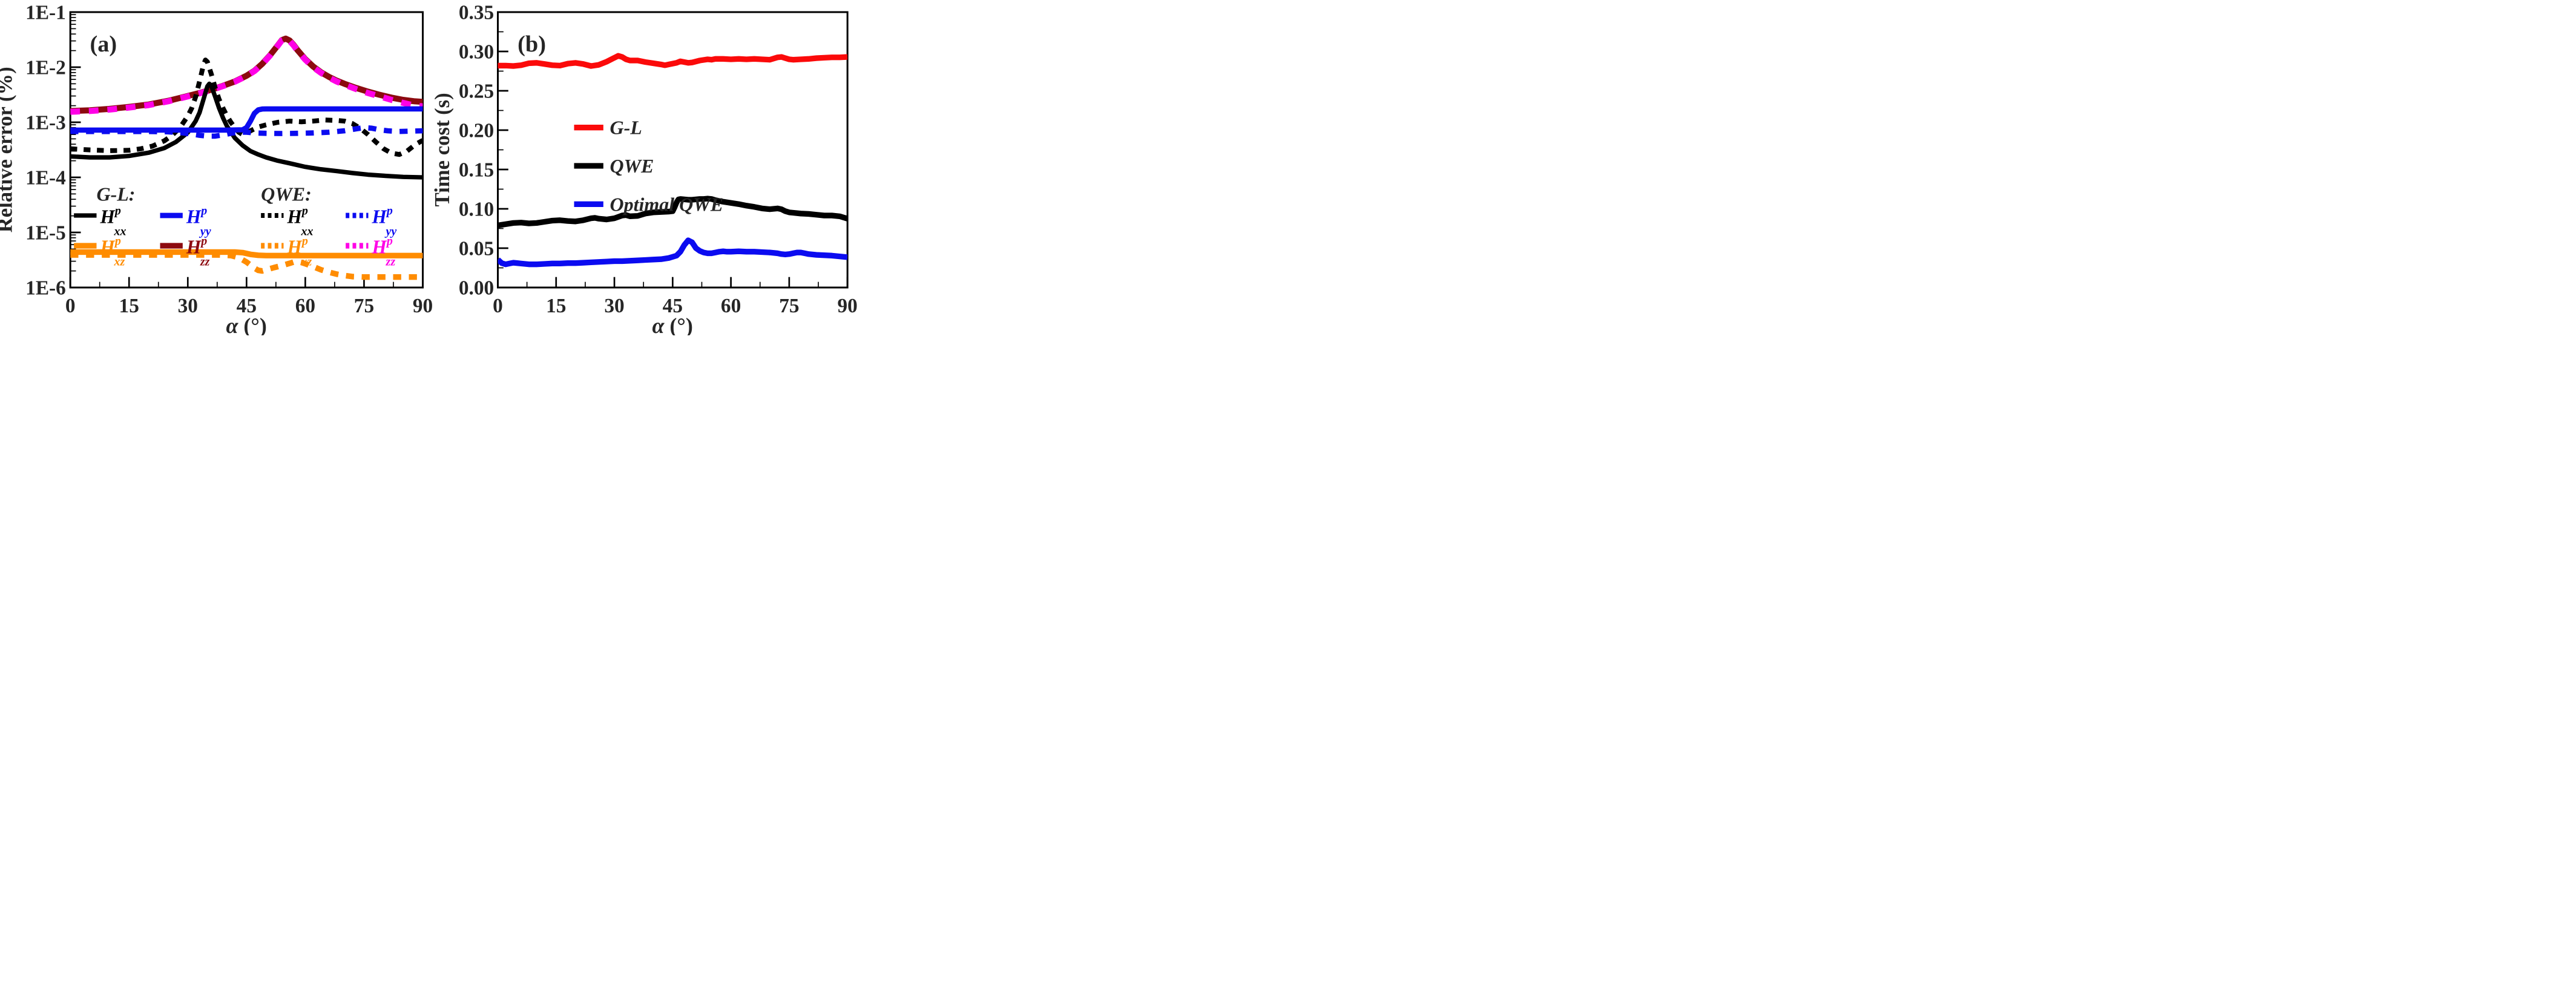 The height and width of the screenshot is (1006, 2576). What do you see at coordinates (442, 149) in the screenshot?
I see `y-axis-title-b: Time cost (s)` at bounding box center [442, 149].